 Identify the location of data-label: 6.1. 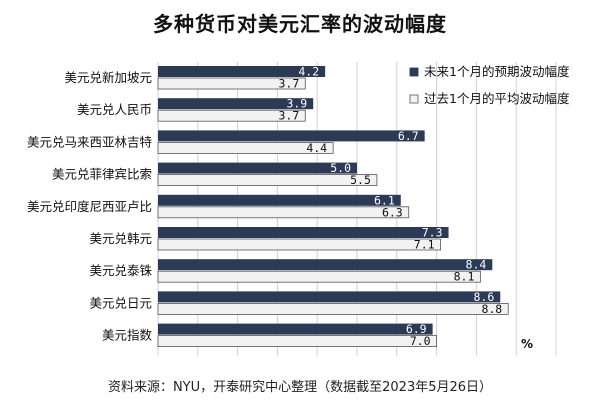
(384, 200).